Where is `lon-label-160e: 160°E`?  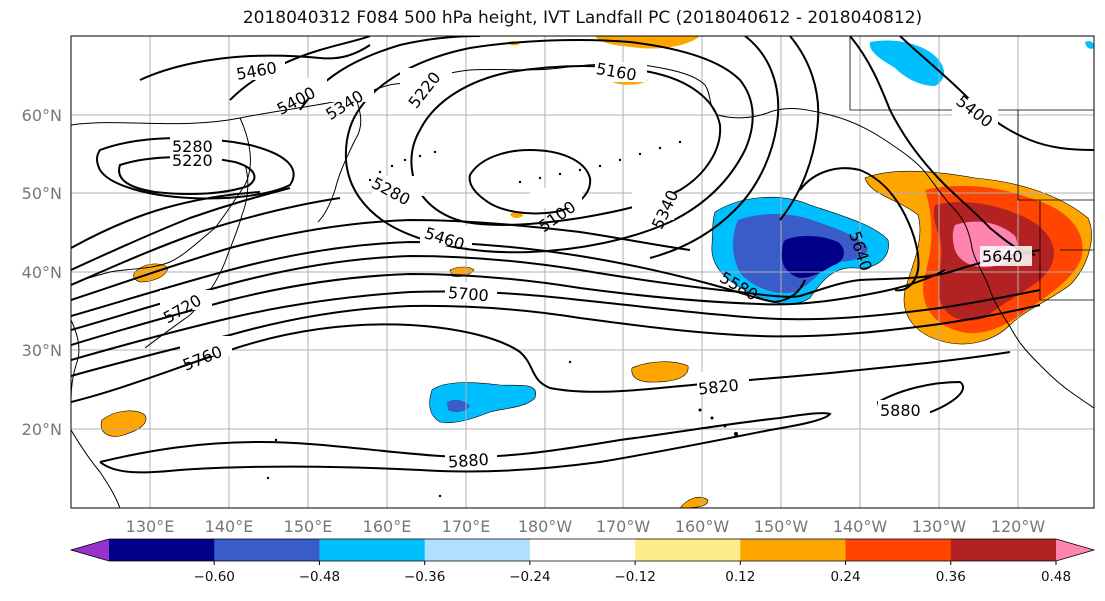
lon-label-160e: 160°E is located at coordinates (387, 526).